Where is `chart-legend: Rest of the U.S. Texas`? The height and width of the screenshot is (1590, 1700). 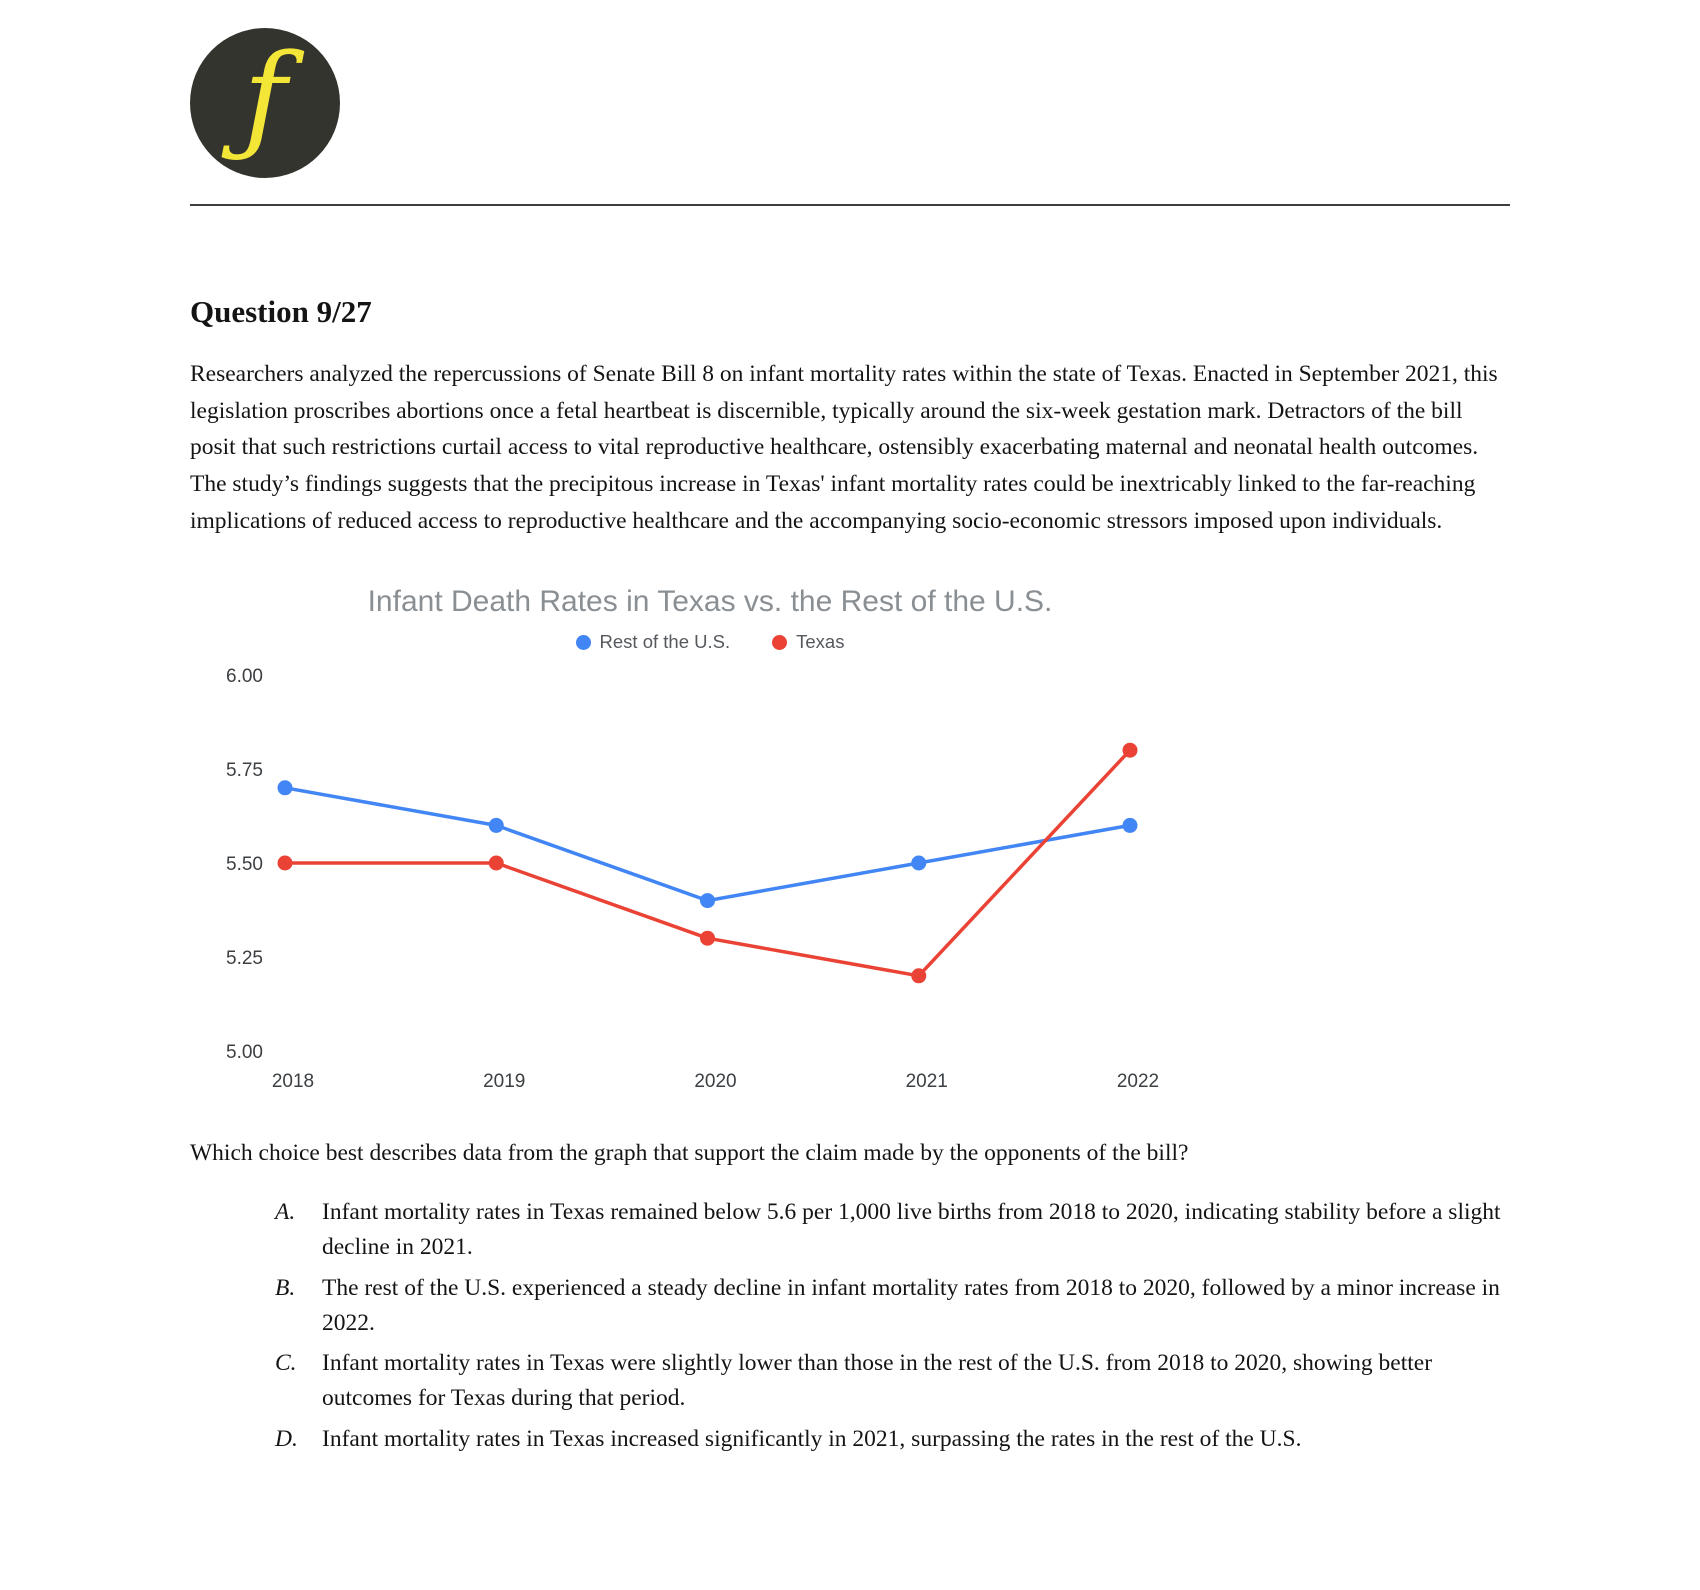
chart-legend: Rest of the U.S. Texas is located at coordinates (710, 642).